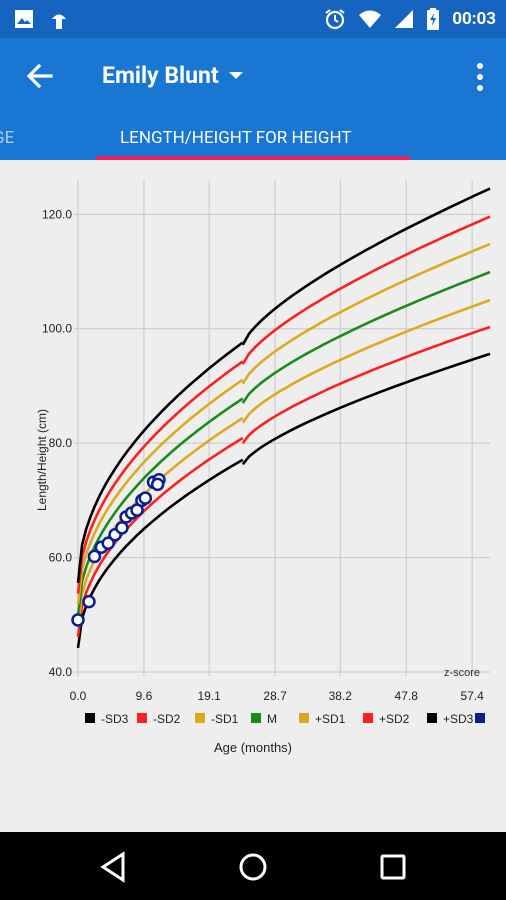  What do you see at coordinates (236, 138) in the screenshot?
I see `tab-length-height: LENGTH/HEIGHT FOR HEIGHT` at bounding box center [236, 138].